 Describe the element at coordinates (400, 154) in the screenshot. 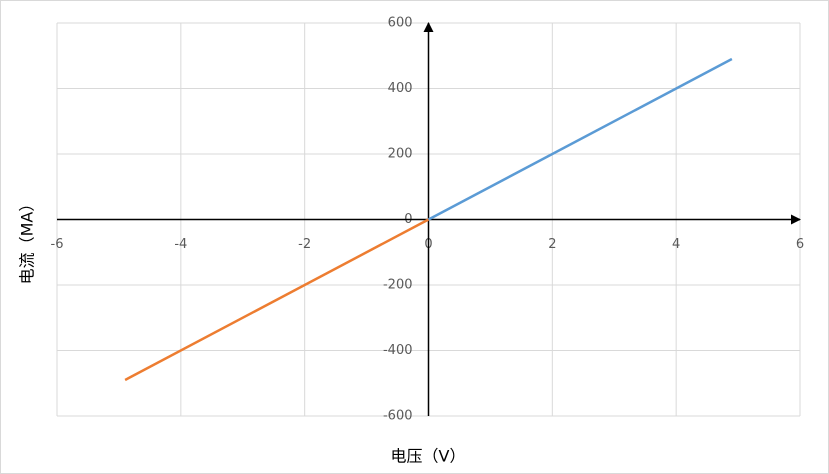

I see `y-tick-label: 200` at that location.